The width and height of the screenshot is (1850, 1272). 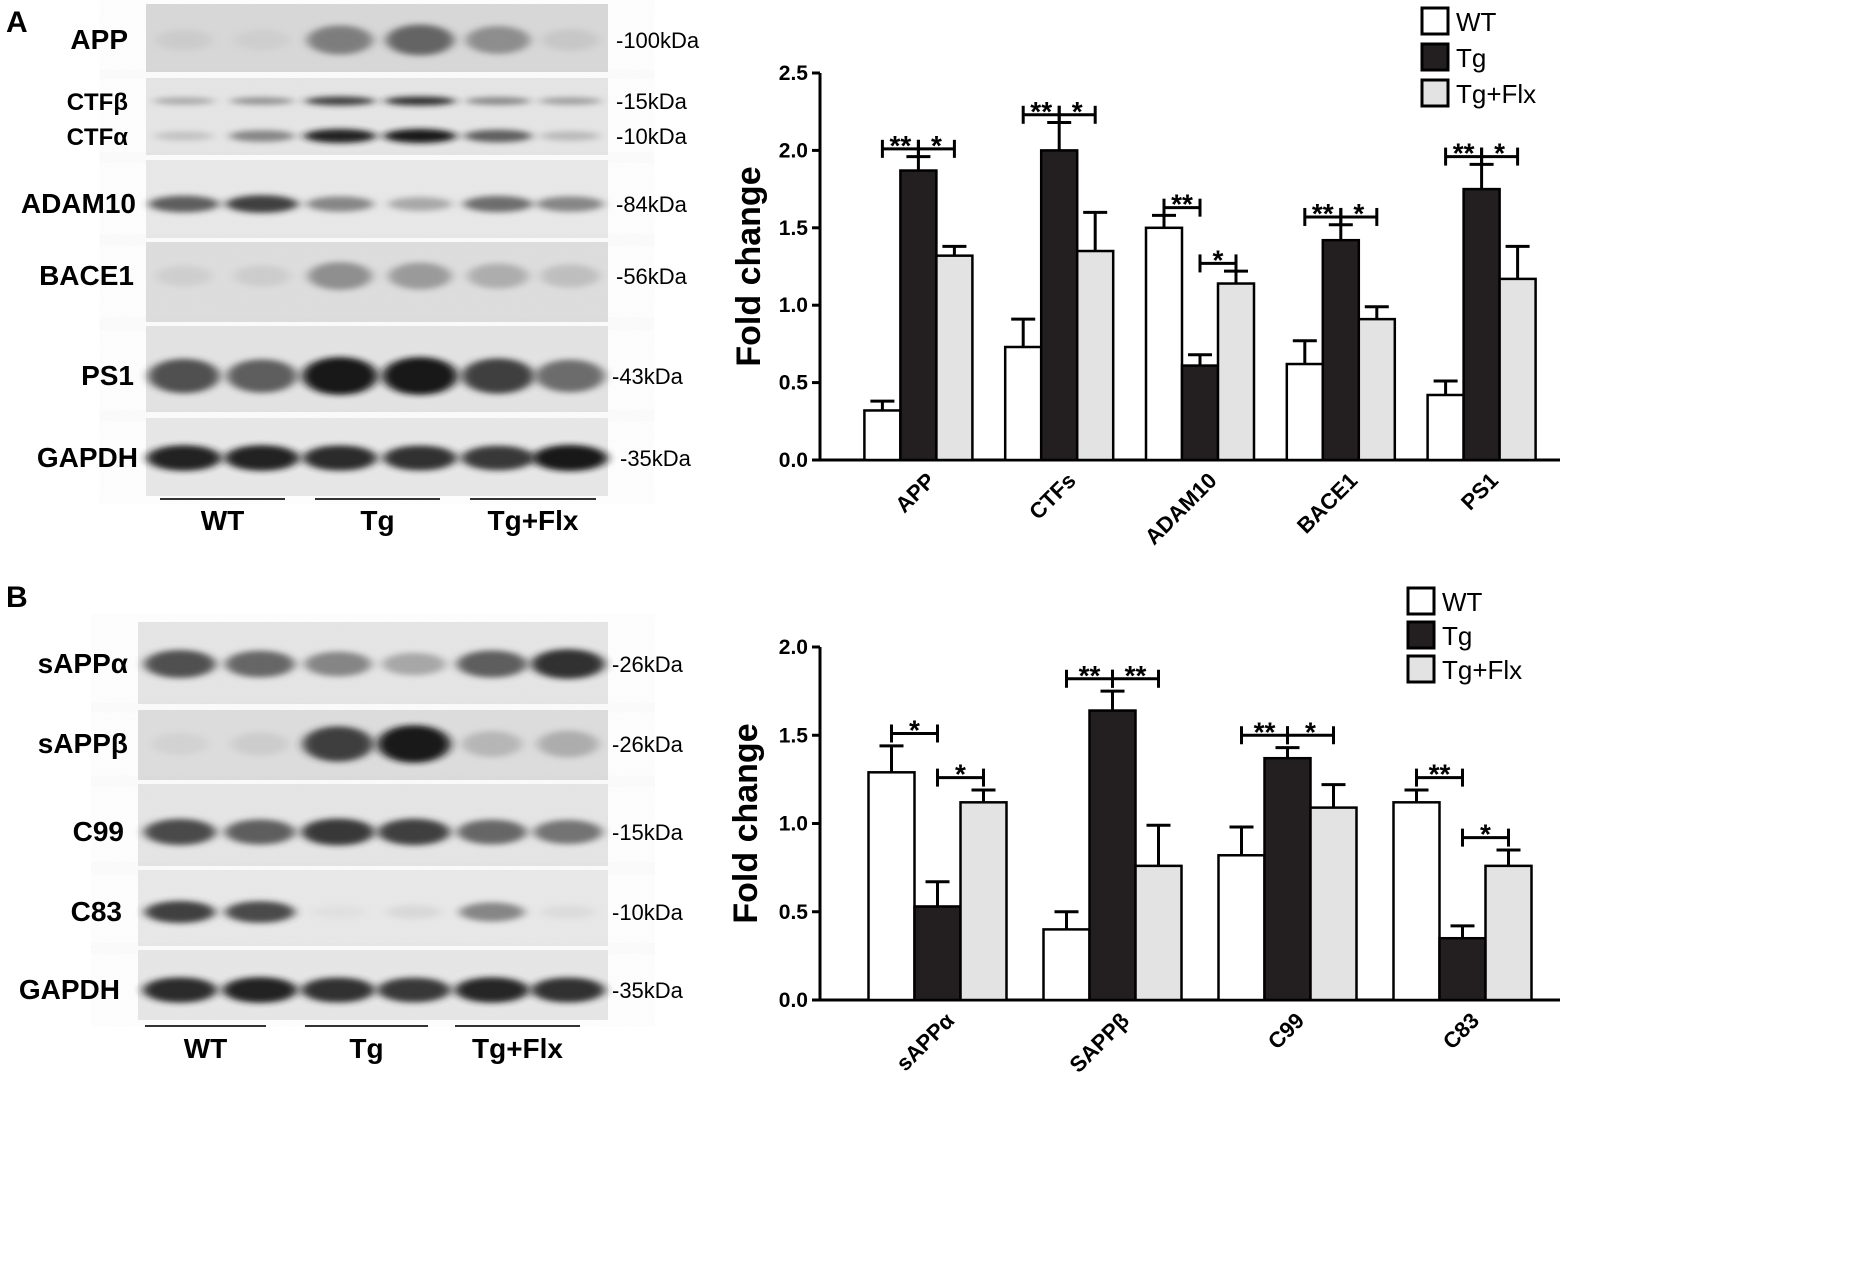 I want to click on category-label-sappbeta: SAPPβ, so click(x=1099, y=1043).